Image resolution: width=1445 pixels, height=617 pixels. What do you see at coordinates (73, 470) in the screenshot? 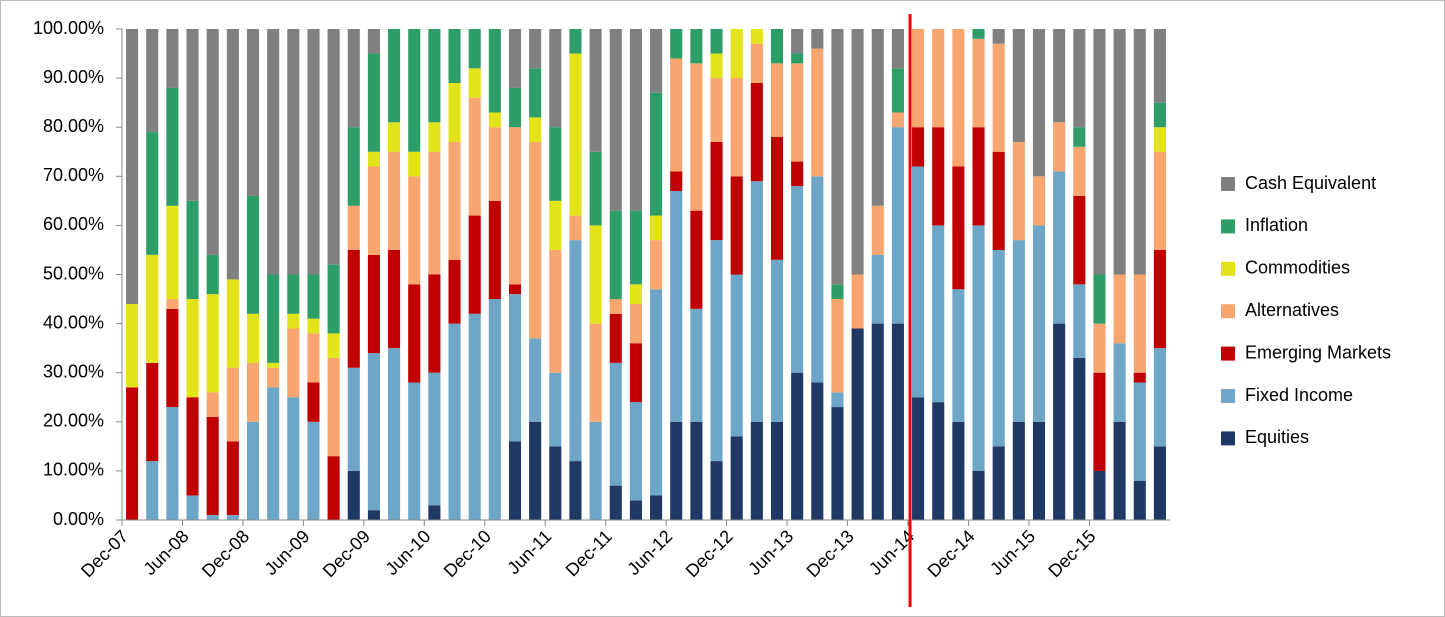
I see `y-tick-label: 10.00%` at bounding box center [73, 470].